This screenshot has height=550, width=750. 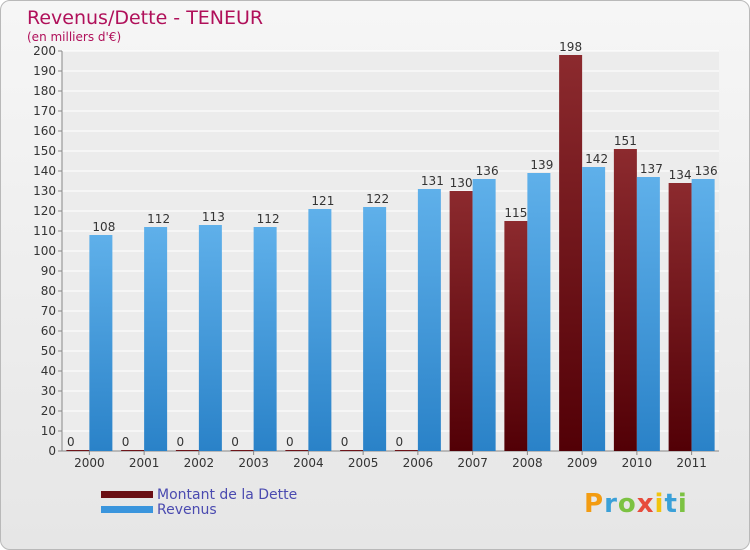 What do you see at coordinates (227, 494) in the screenshot?
I see `legend-label-dette: Montant de la Dette` at bounding box center [227, 494].